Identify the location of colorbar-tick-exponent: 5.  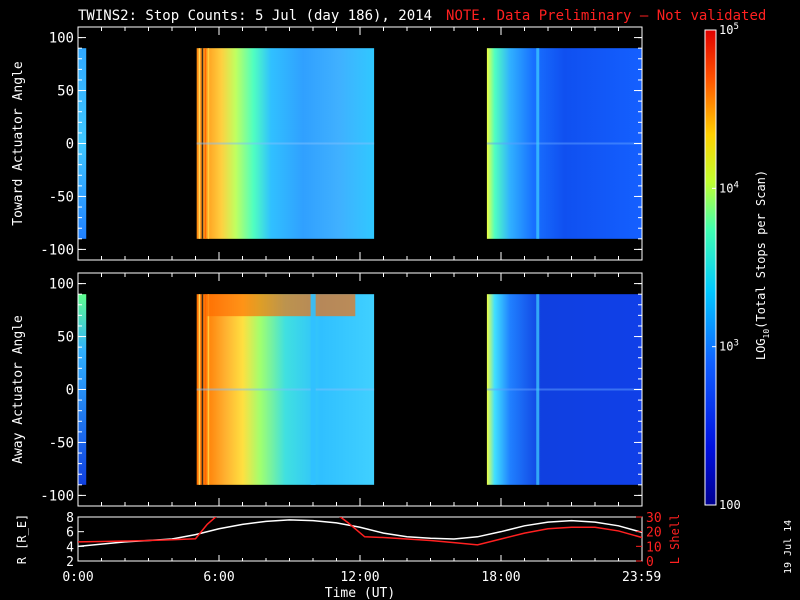
(735, 27).